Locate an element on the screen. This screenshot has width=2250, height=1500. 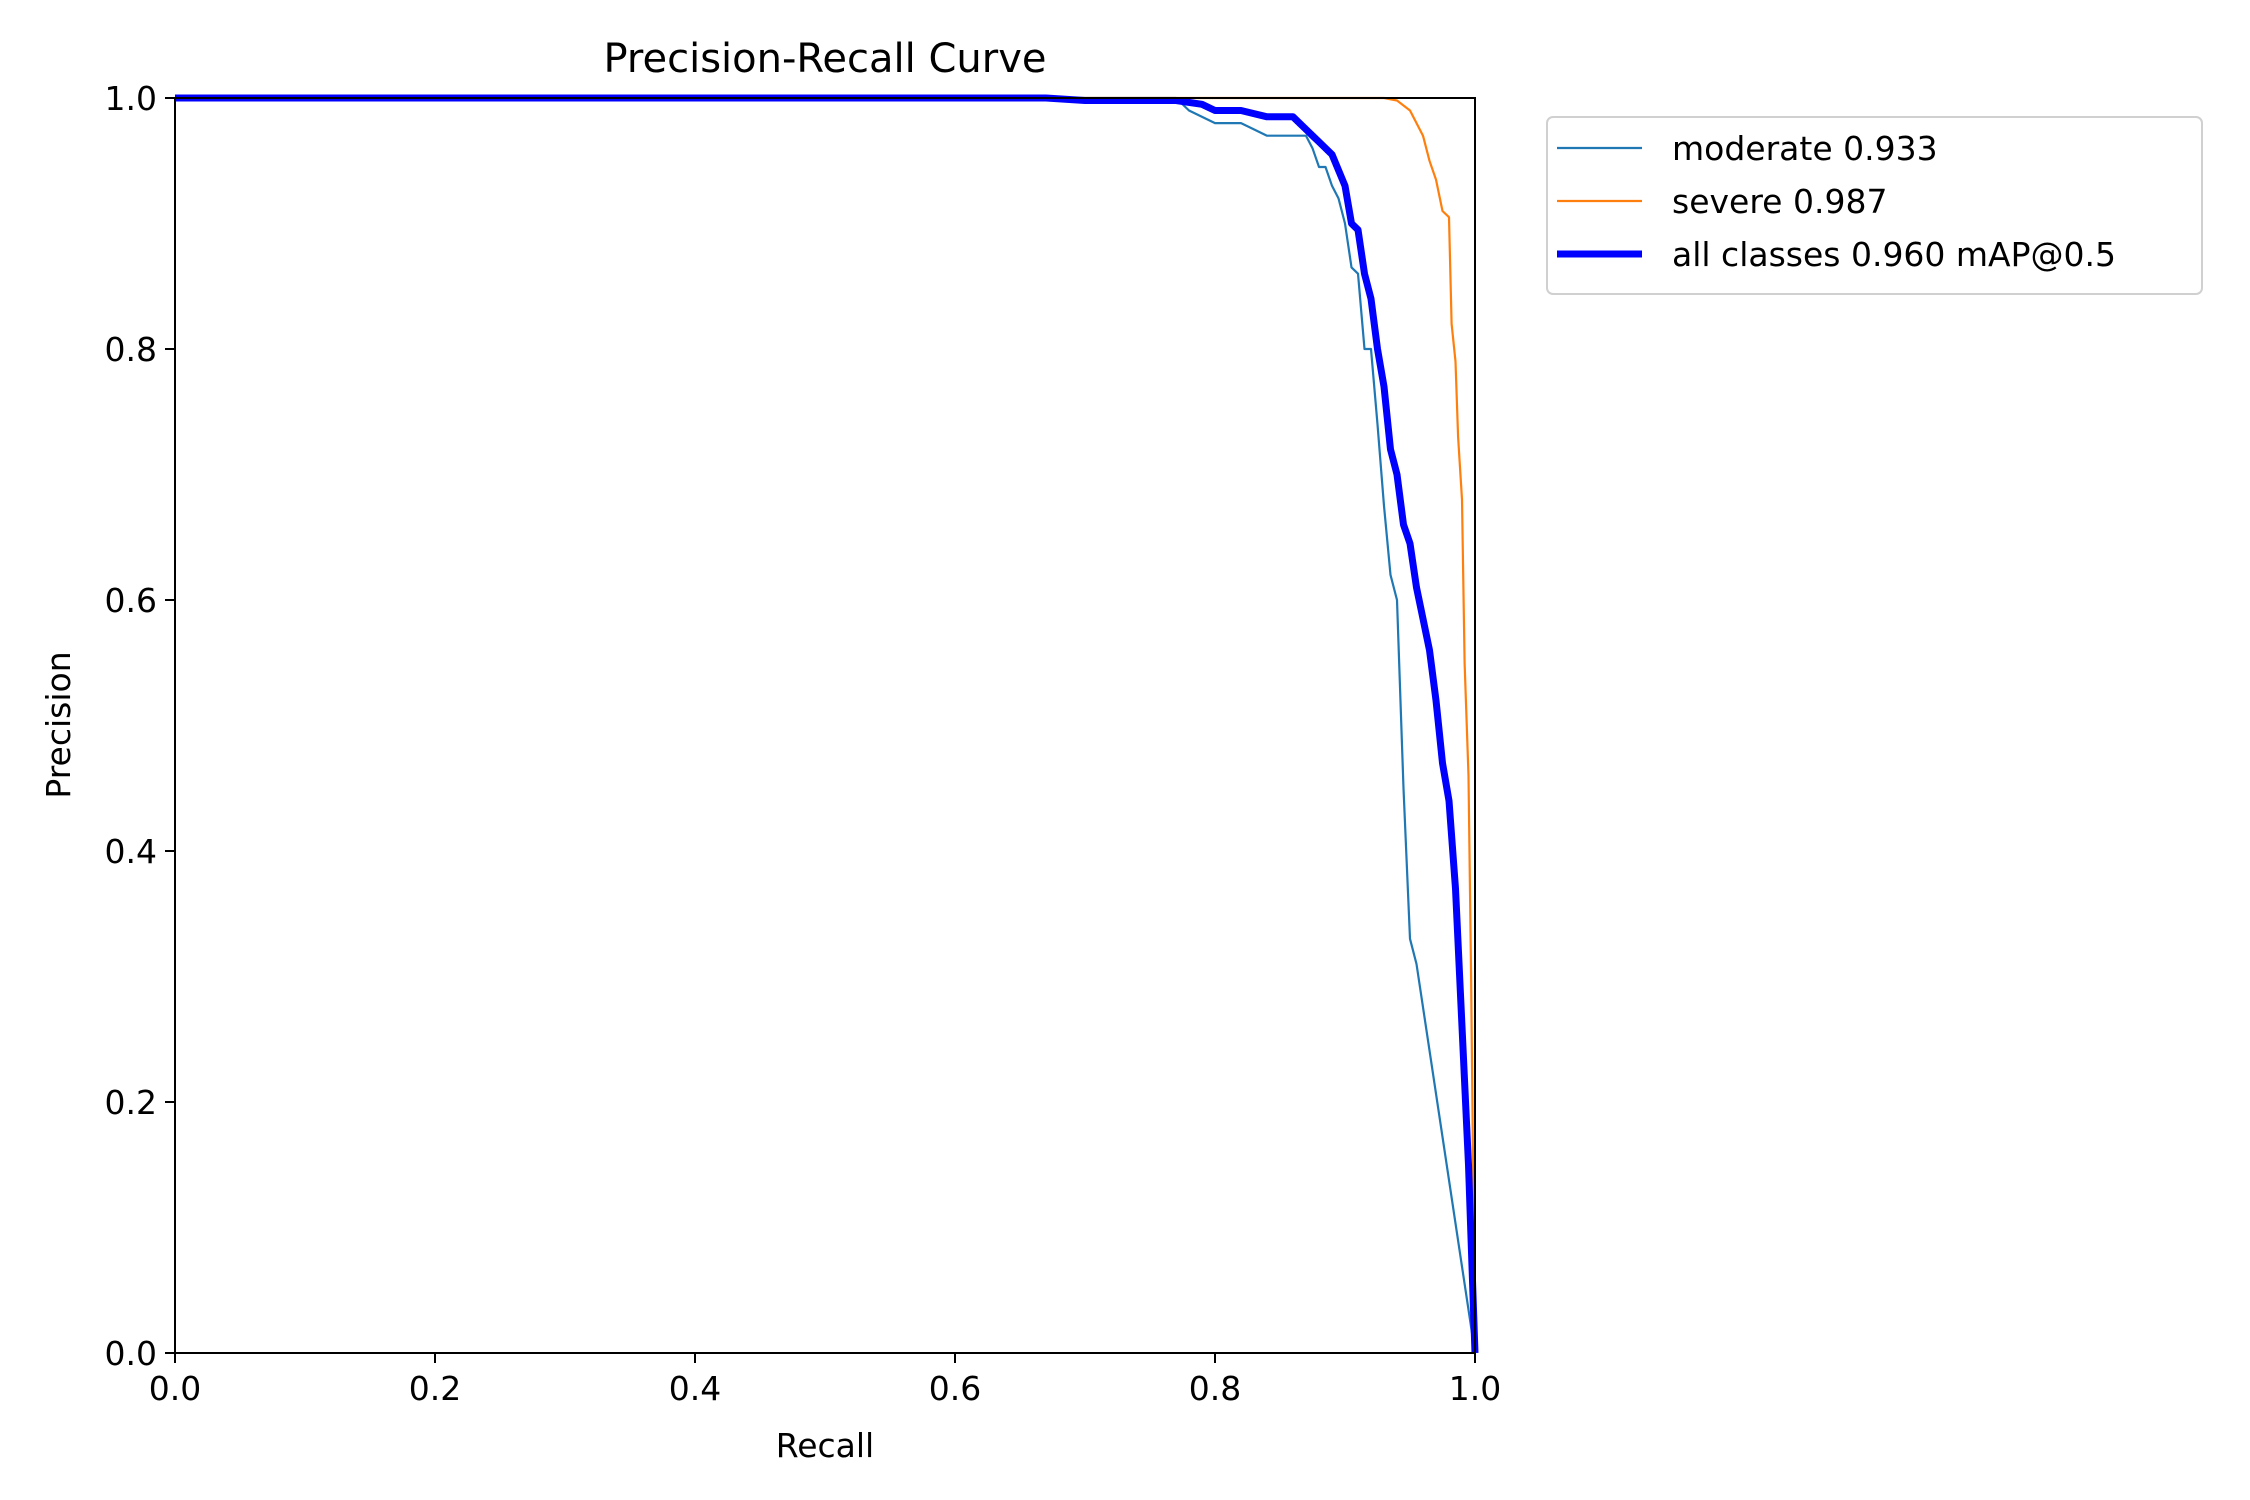
x-axis-label: Recall is located at coordinates (825, 1445).